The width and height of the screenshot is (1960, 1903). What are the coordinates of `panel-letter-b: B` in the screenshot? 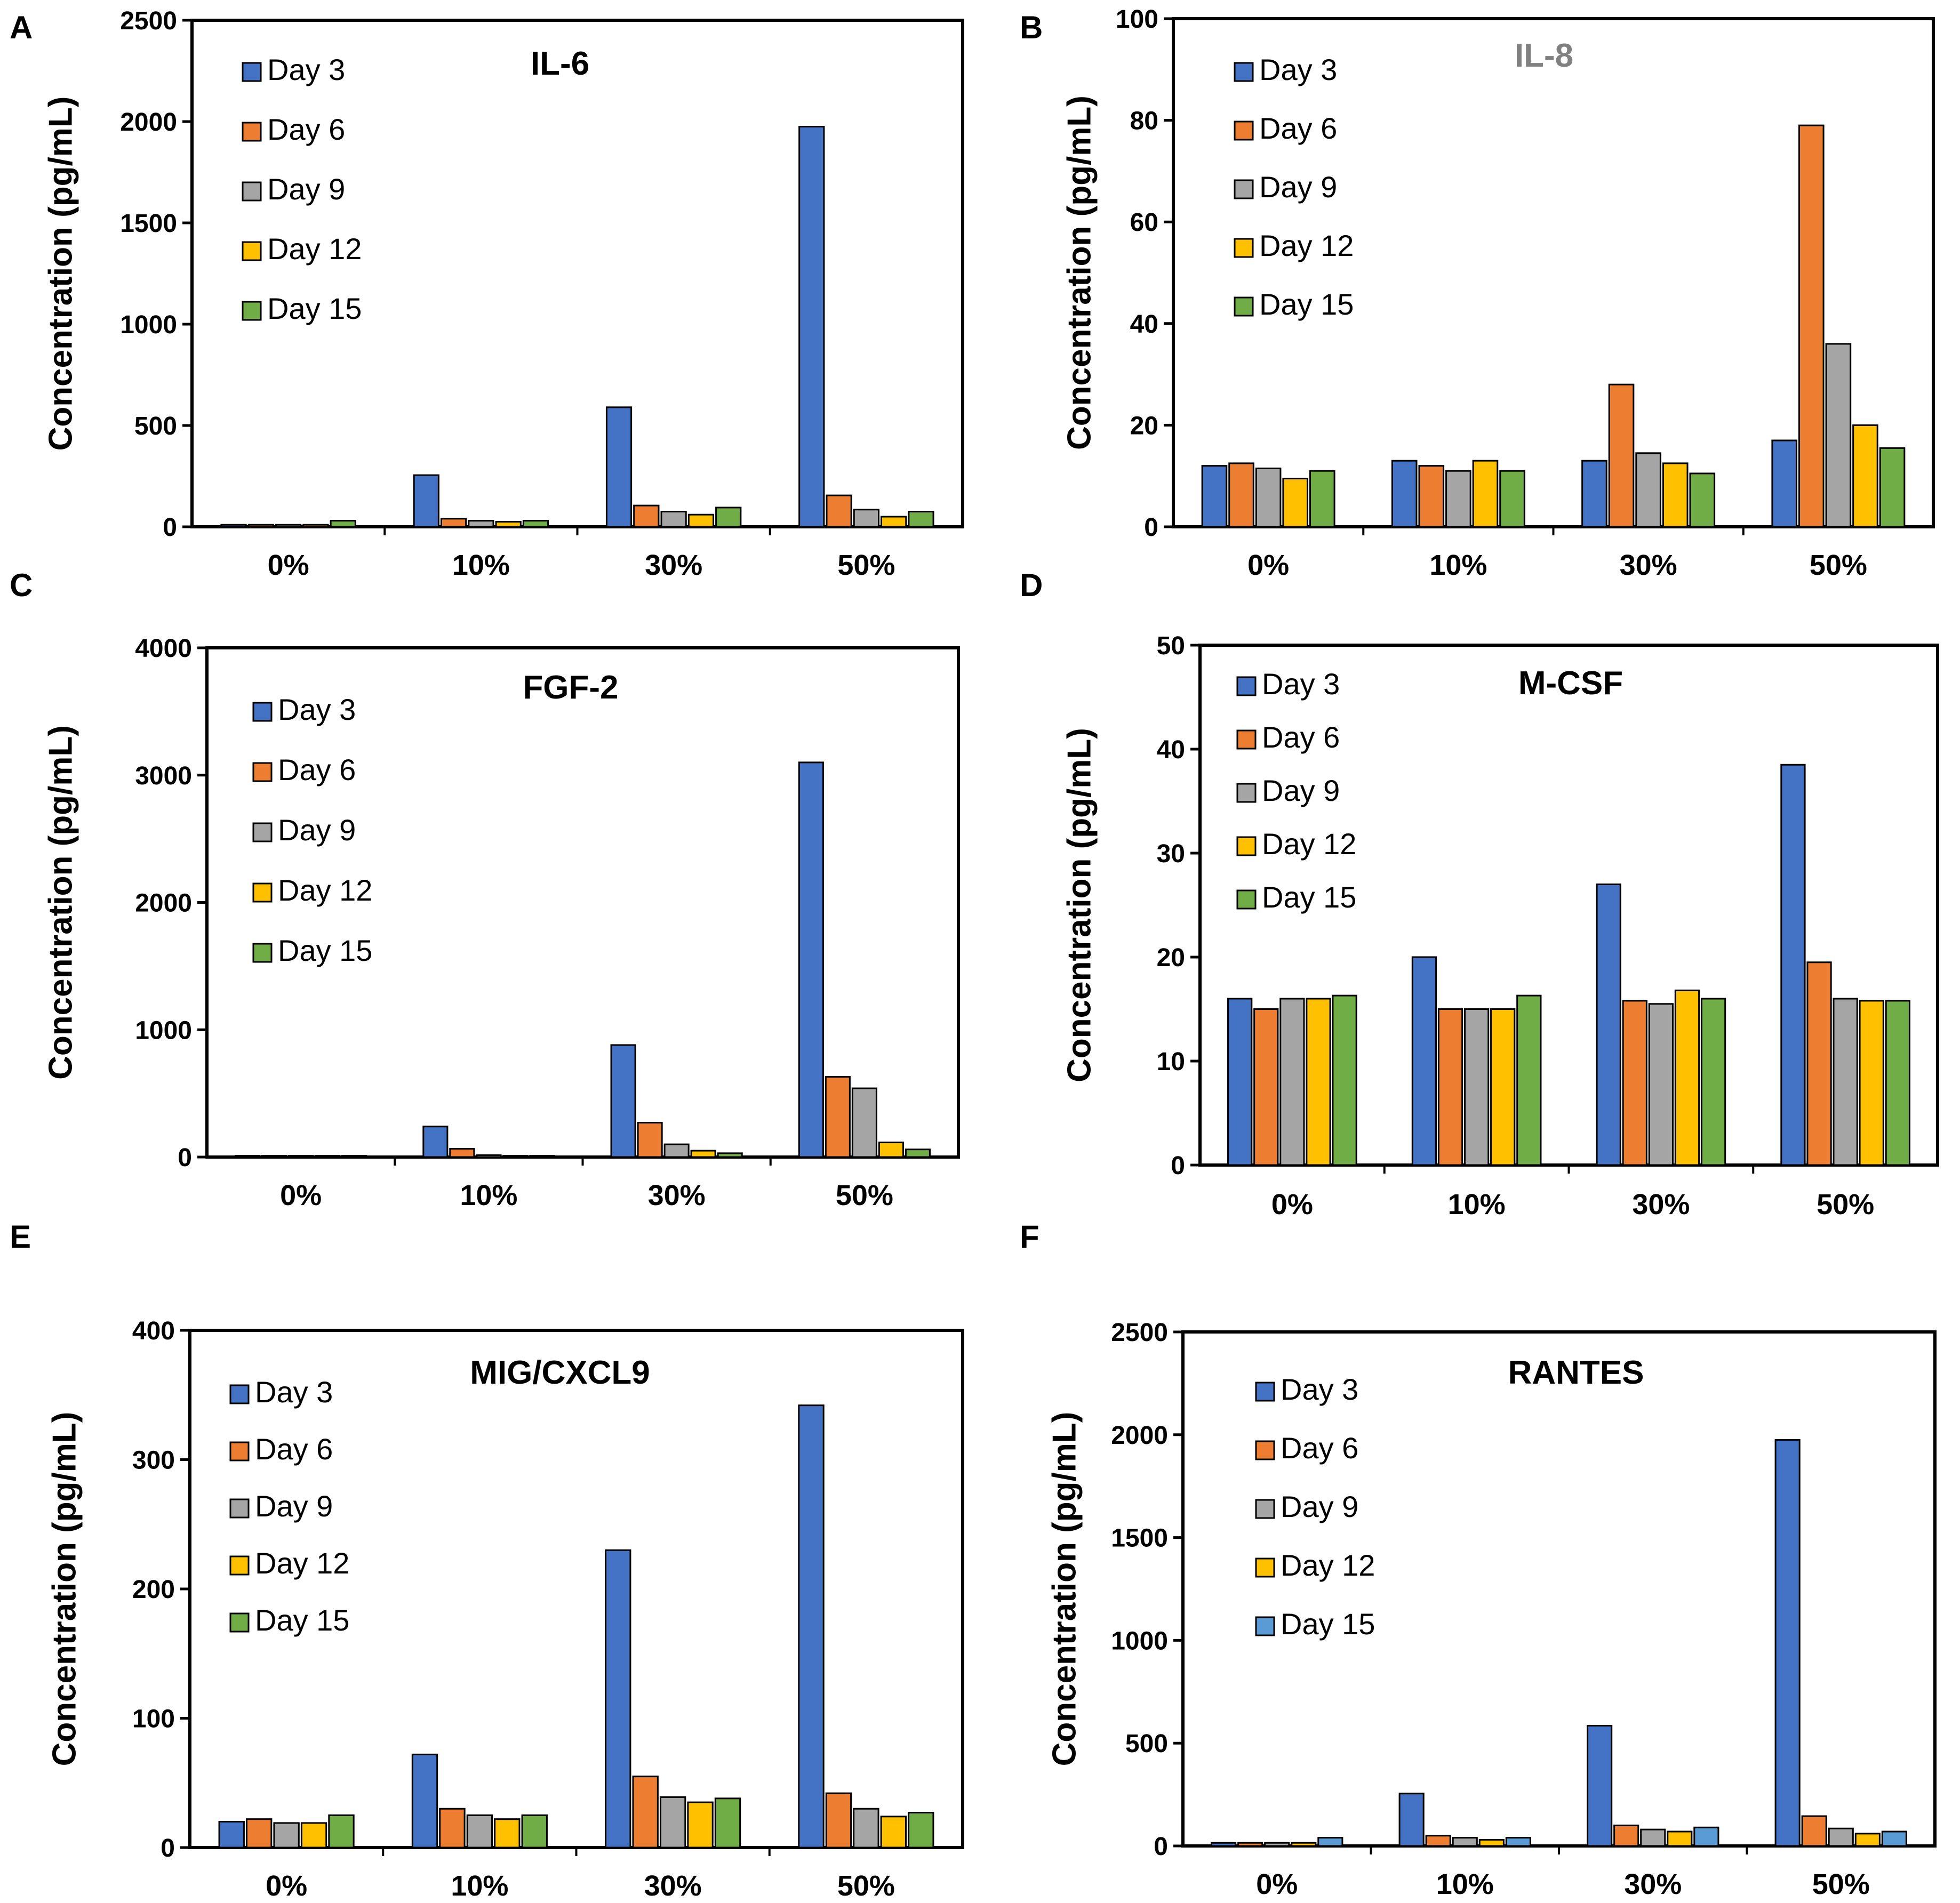 It's located at (1031, 27).